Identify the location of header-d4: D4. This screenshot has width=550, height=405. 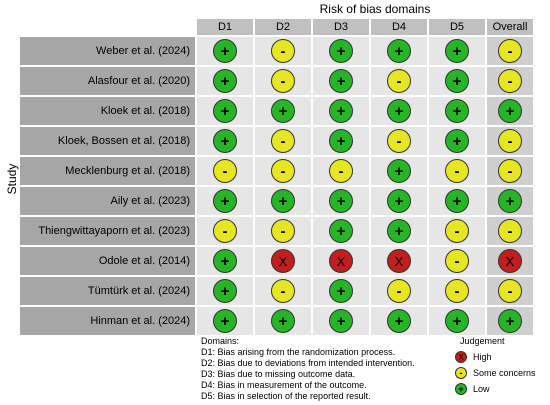
(399, 27).